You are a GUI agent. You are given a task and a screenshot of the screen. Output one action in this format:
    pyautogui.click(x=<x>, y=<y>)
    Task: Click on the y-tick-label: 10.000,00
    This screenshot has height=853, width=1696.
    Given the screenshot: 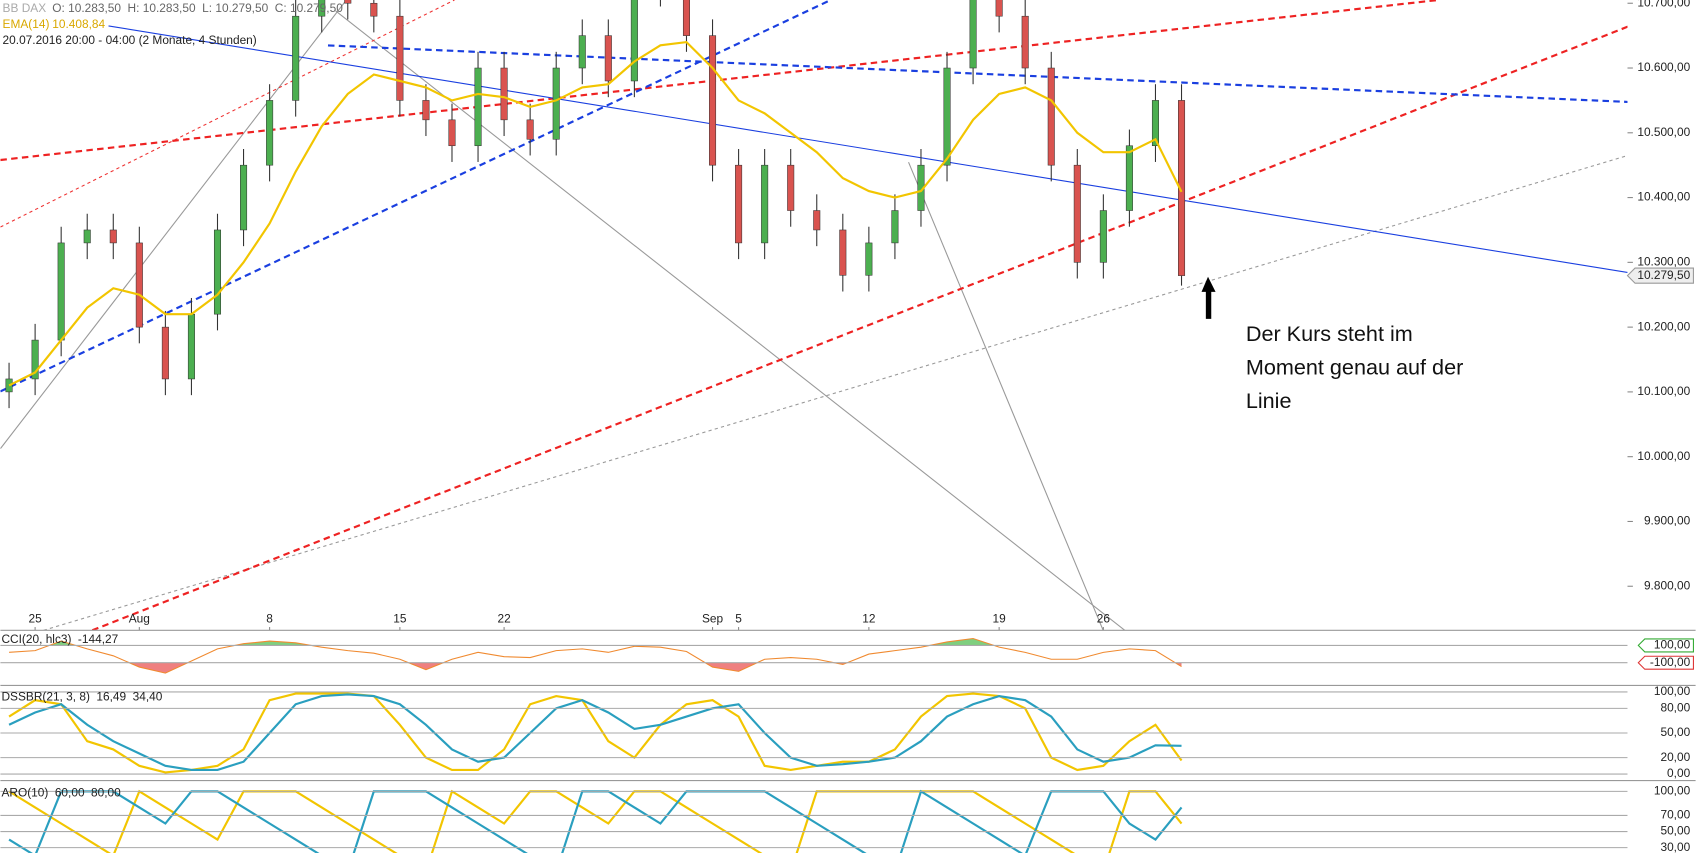 What is the action you would take?
    pyautogui.click(x=1663, y=456)
    